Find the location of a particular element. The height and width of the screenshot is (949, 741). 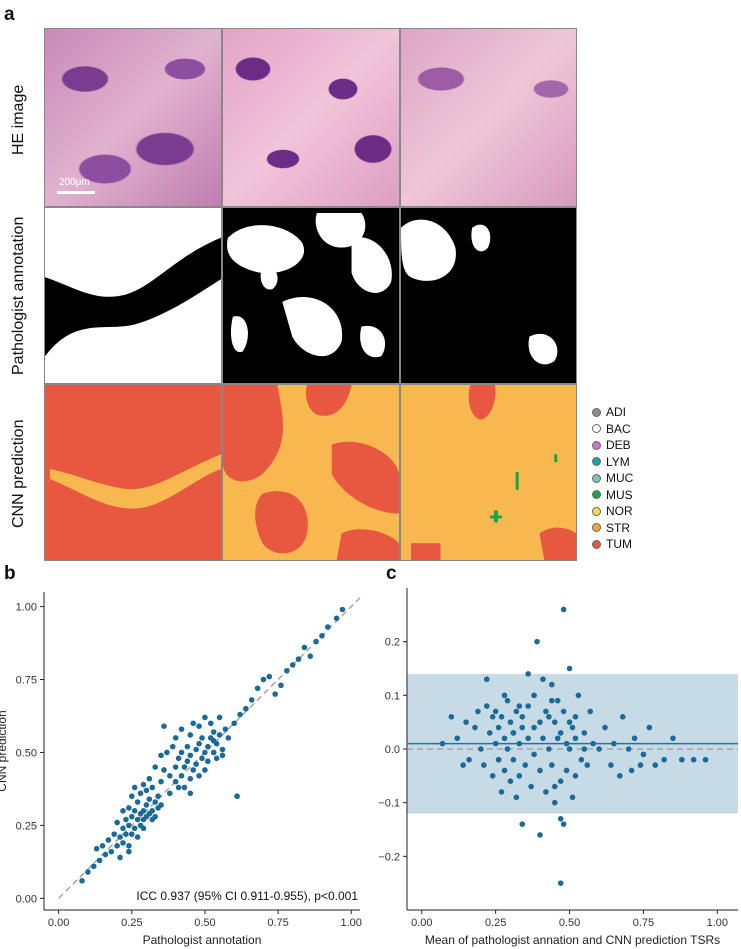

y-tick-label: −0.2 is located at coordinates (389, 857).